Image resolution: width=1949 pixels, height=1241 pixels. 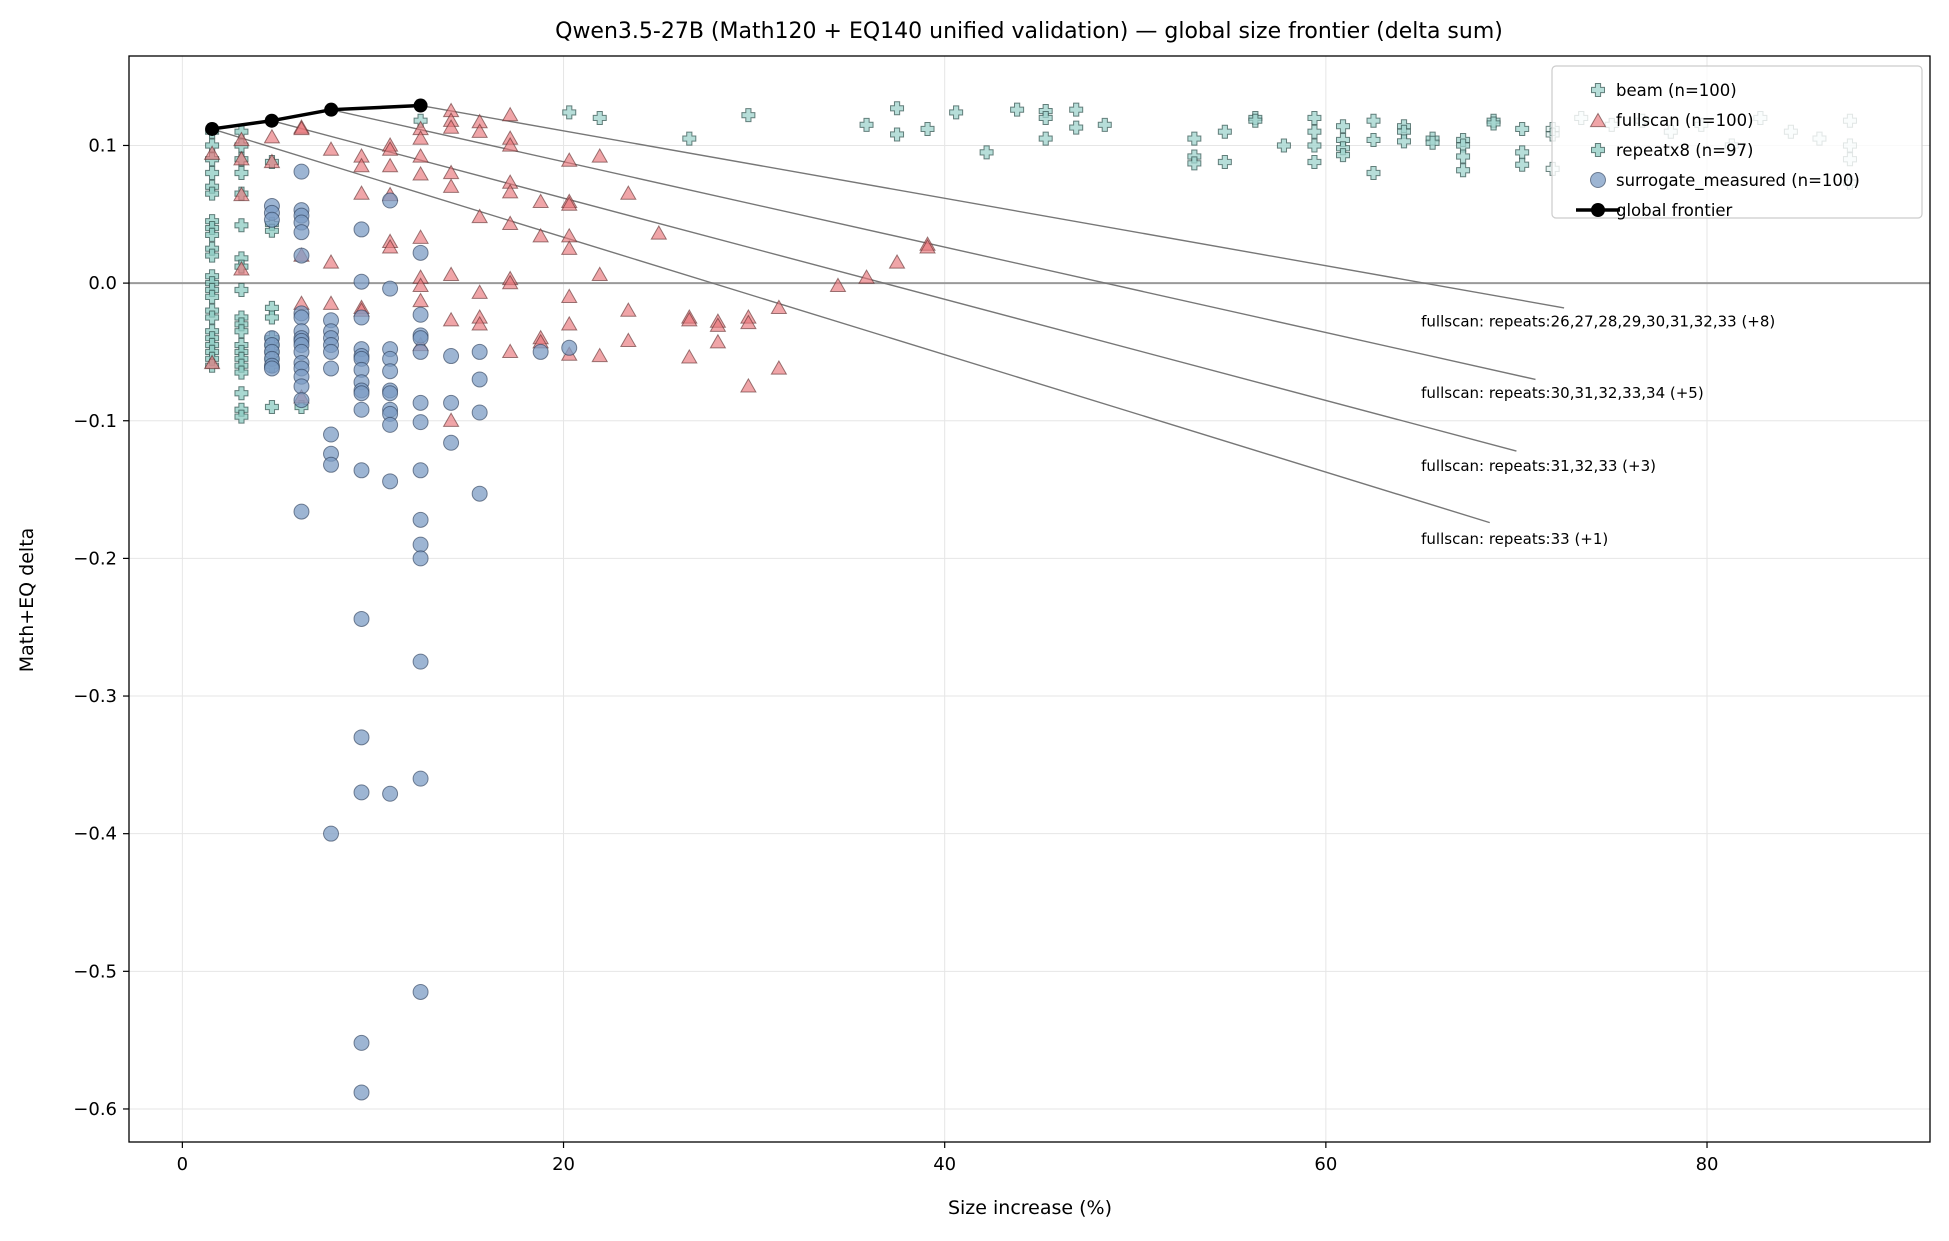 I want to click on legend-circle-icon, so click(x=1598, y=180).